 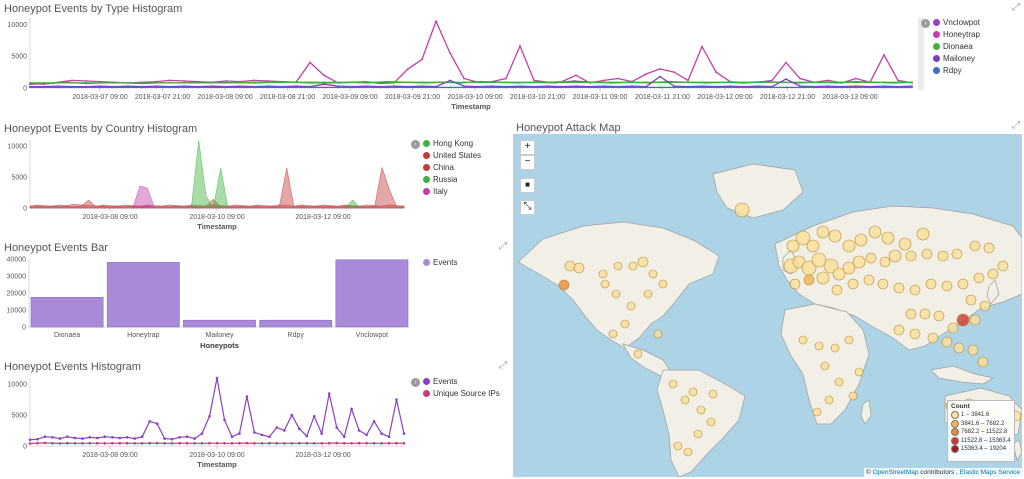 What do you see at coordinates (224, 97) in the screenshot?
I see `x-tick-label: 2018-03-08 09:00` at bounding box center [224, 97].